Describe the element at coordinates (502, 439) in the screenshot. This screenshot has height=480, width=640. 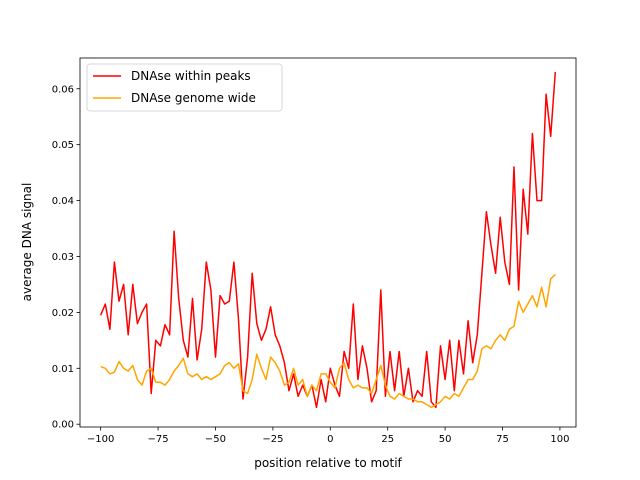
I see `x-tick-label: 75` at that location.